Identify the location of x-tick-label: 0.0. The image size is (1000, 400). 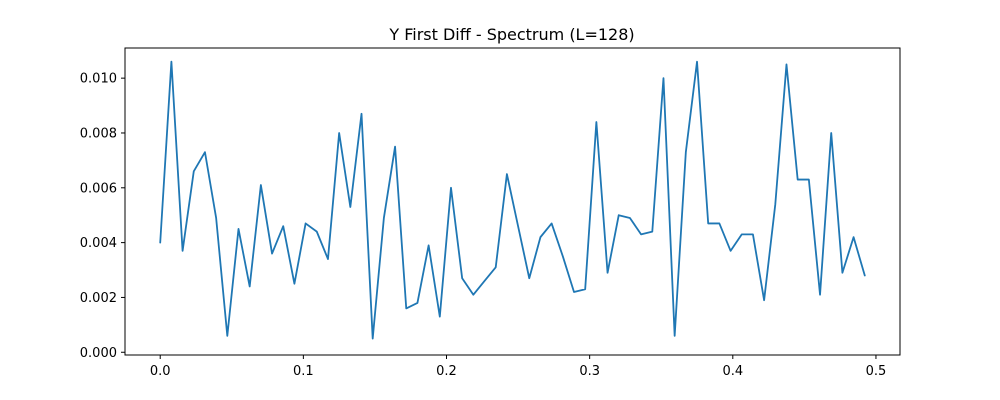
(160, 371).